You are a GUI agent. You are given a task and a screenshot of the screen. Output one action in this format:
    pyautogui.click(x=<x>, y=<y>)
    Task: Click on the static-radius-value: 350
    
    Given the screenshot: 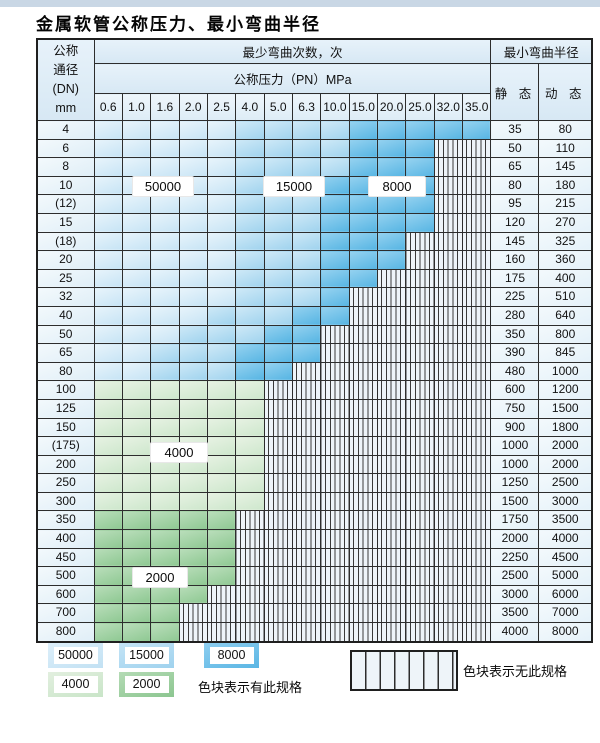 What is the action you would take?
    pyautogui.click(x=515, y=334)
    